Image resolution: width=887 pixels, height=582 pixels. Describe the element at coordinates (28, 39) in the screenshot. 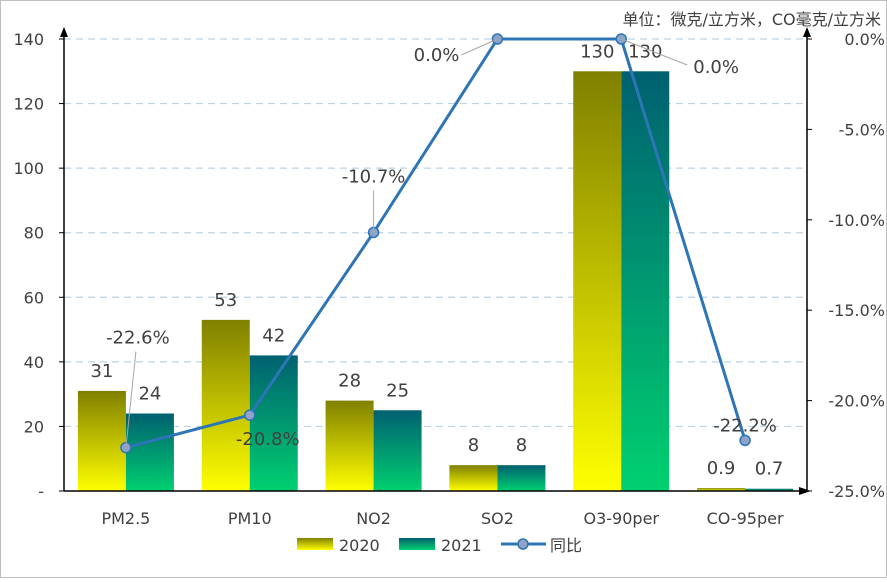

I see `left-tick-label: 140` at that location.